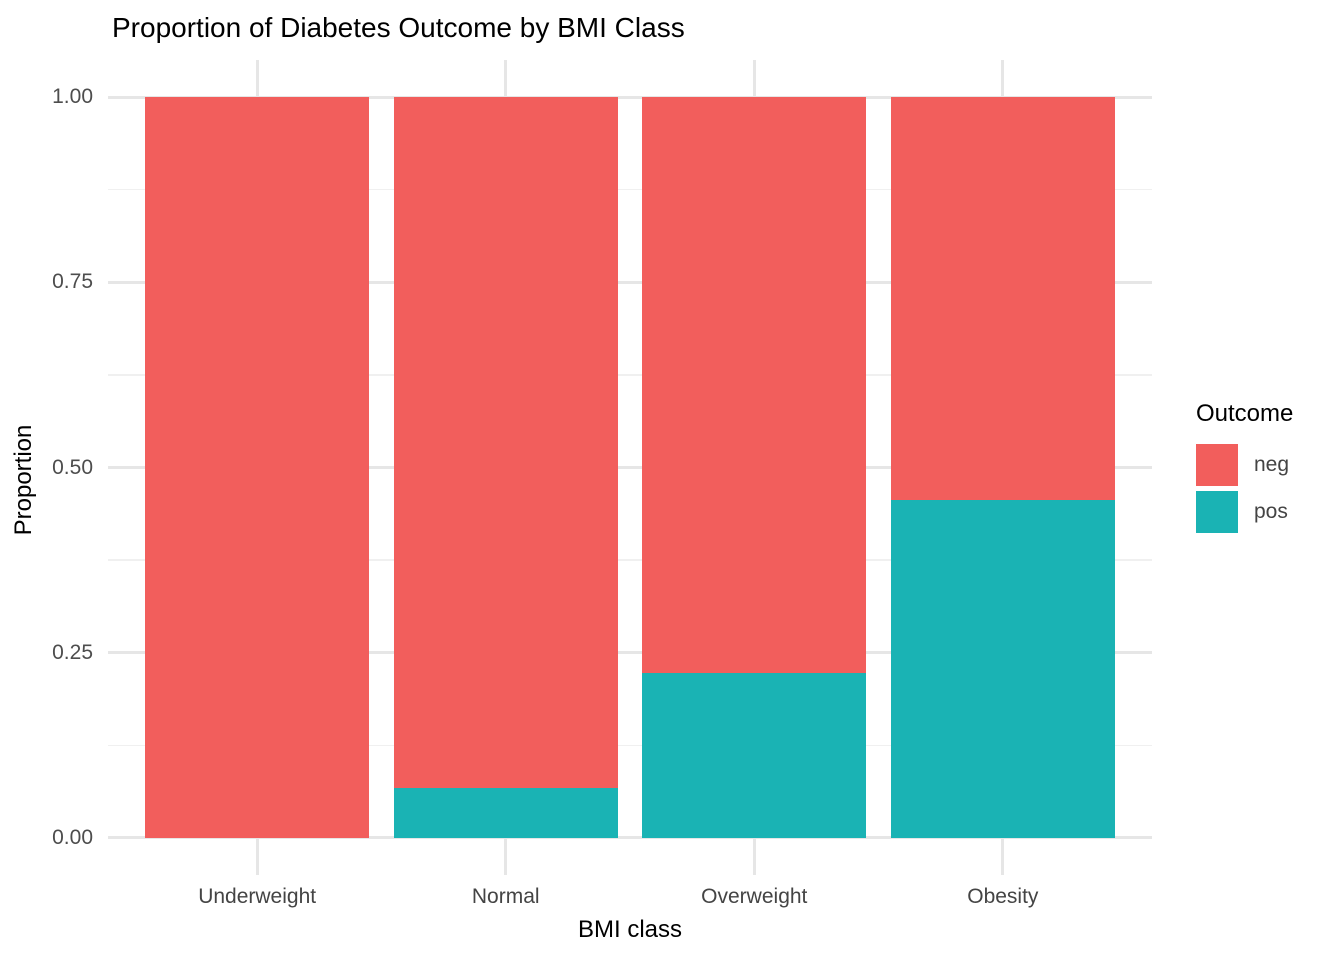 This screenshot has width=1344, height=960. I want to click on legend-swatch-pos, so click(1217, 512).